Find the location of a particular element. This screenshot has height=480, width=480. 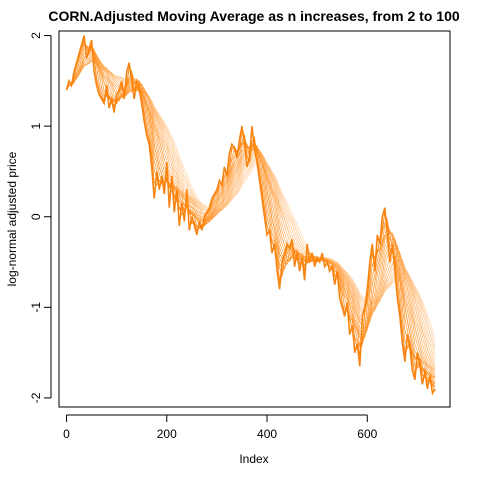

x-tick-label: 0 is located at coordinates (66, 434).